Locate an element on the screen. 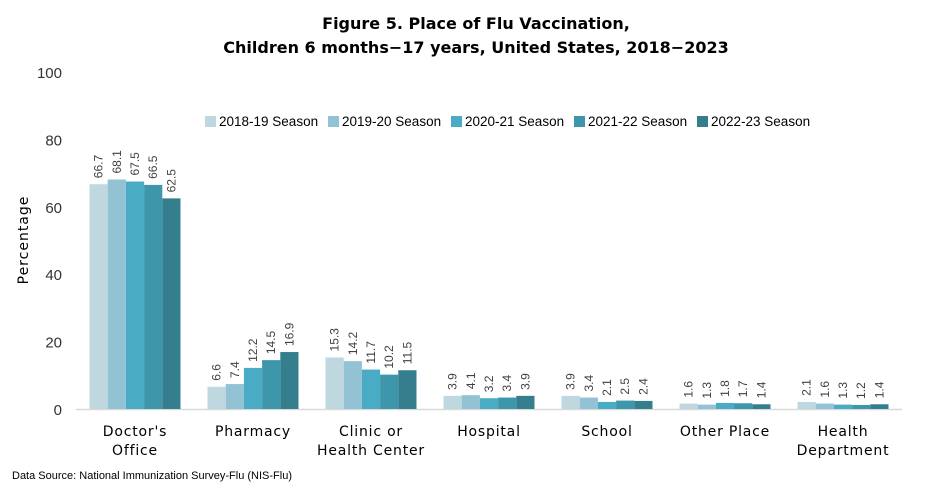 The width and height of the screenshot is (952, 494). data-label: 1.2 is located at coordinates (861, 390).